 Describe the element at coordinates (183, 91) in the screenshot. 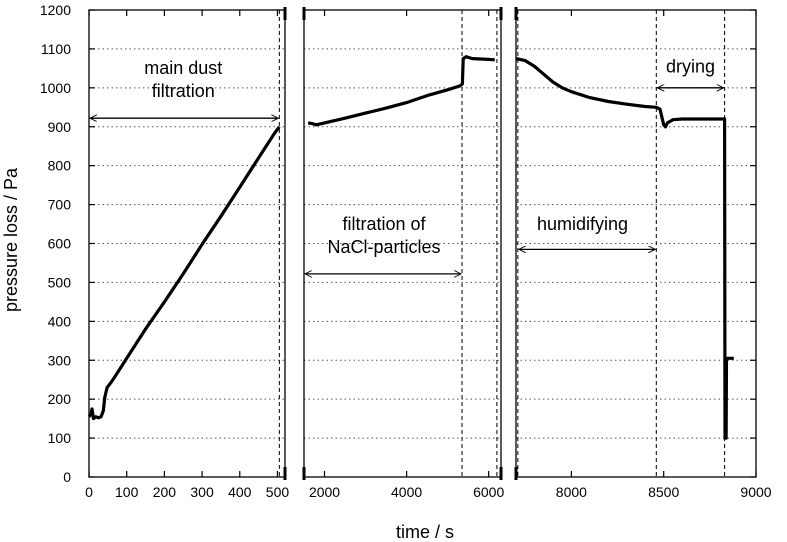

I see `annotation-label: filtration` at that location.